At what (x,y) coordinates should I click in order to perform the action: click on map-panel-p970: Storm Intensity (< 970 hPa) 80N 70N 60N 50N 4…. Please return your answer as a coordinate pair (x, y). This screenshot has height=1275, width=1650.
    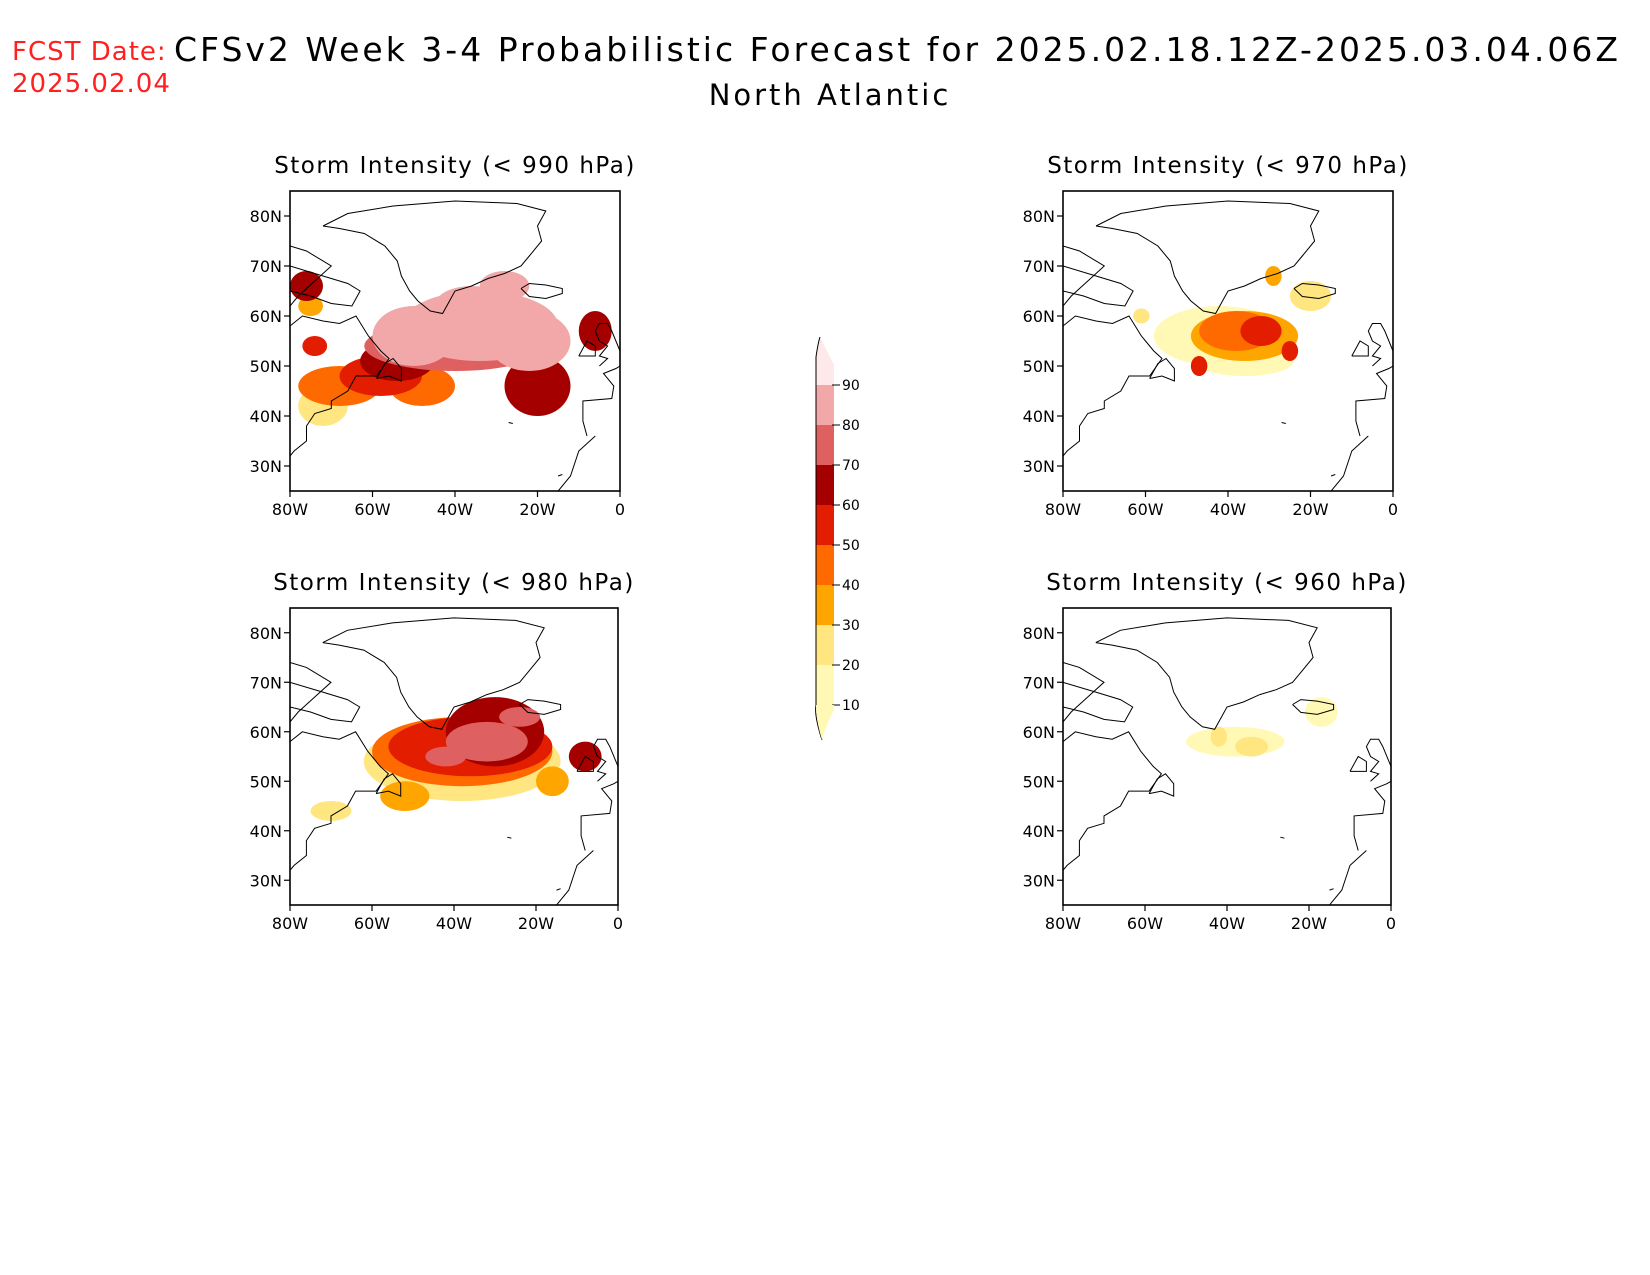
    Looking at the image, I should click on (1216, 336).